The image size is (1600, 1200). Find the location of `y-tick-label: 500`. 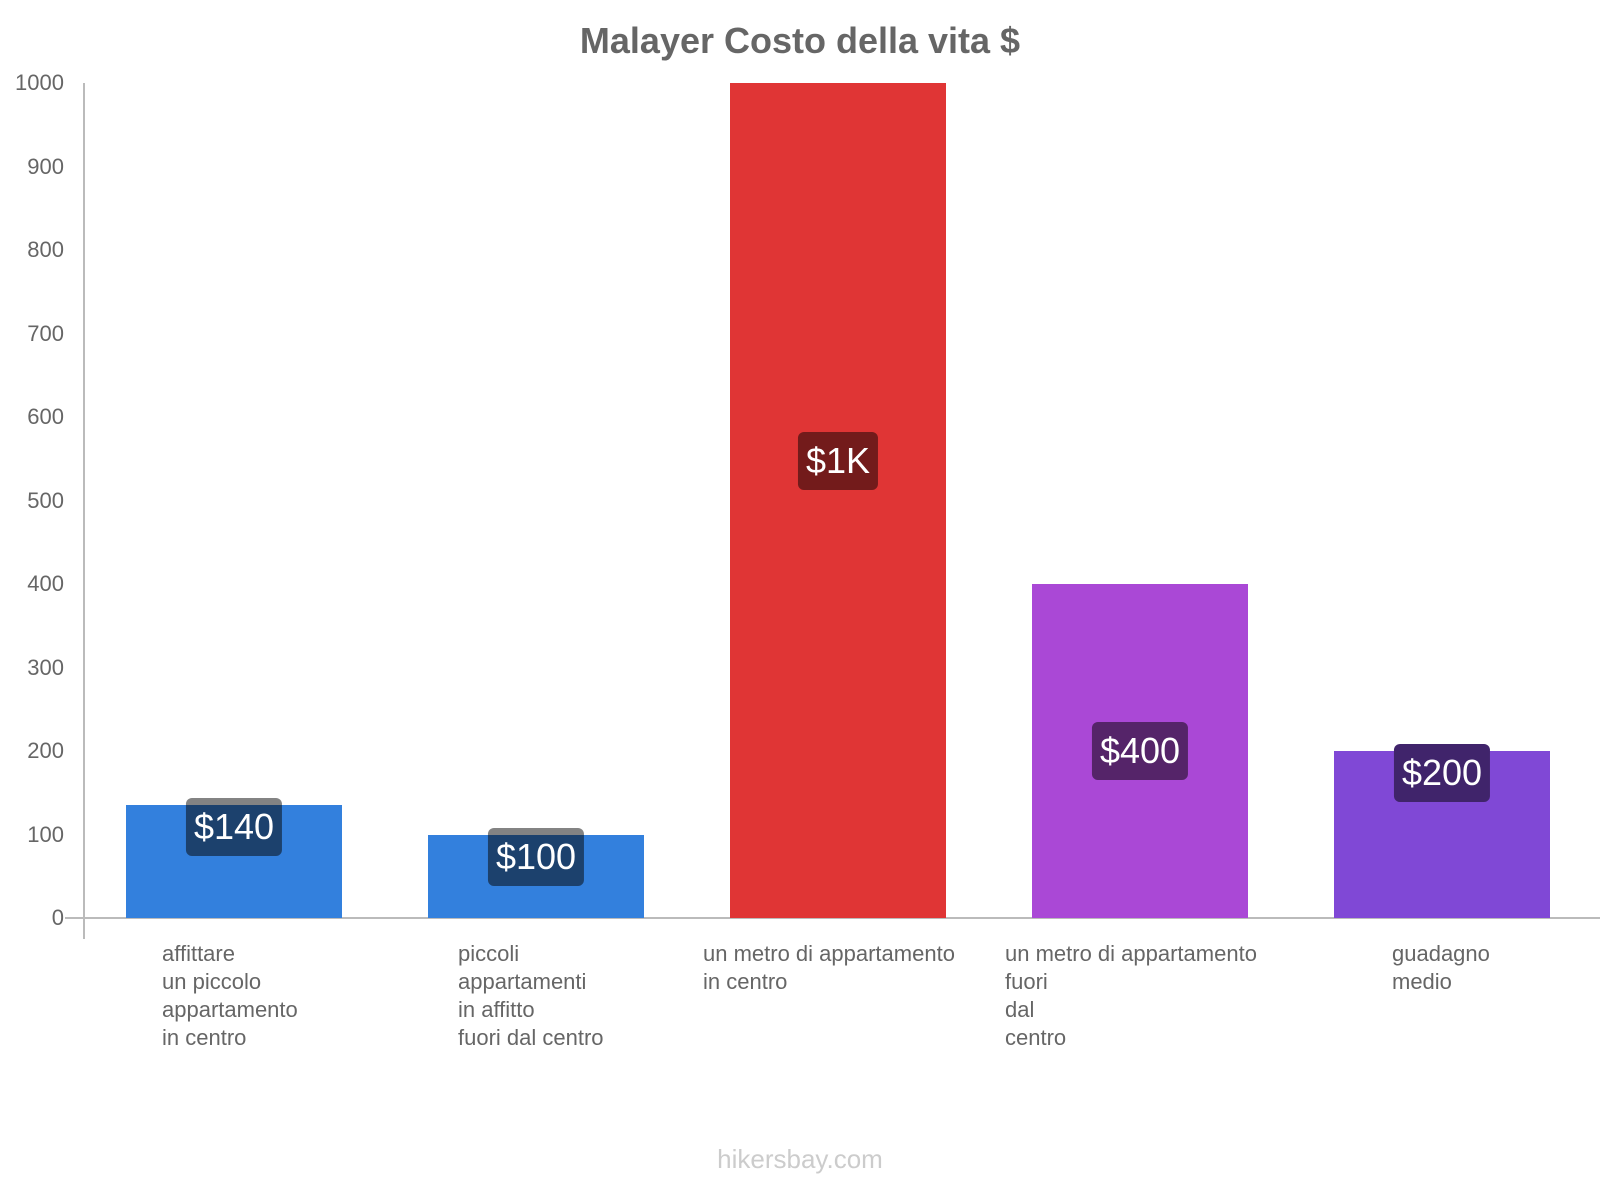

y-tick-label: 500 is located at coordinates (45, 500).